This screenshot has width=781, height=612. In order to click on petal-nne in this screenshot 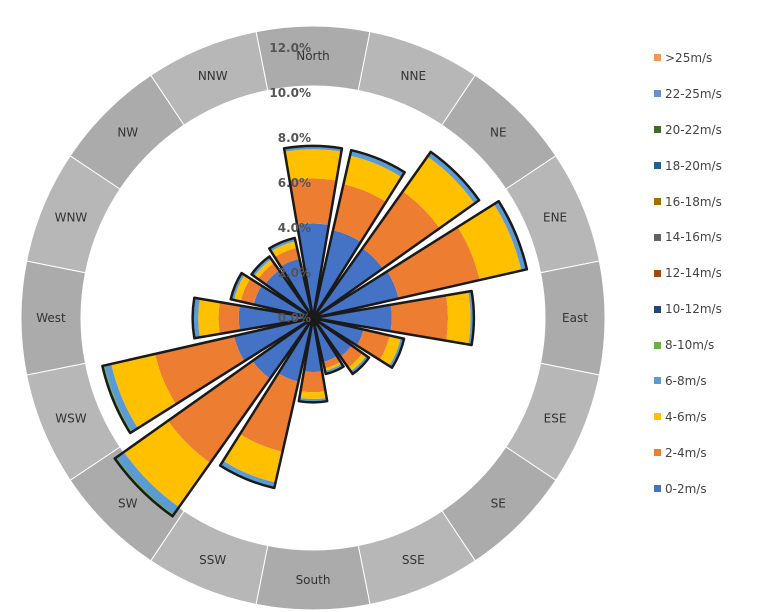, I will do `click(358, 234)`.